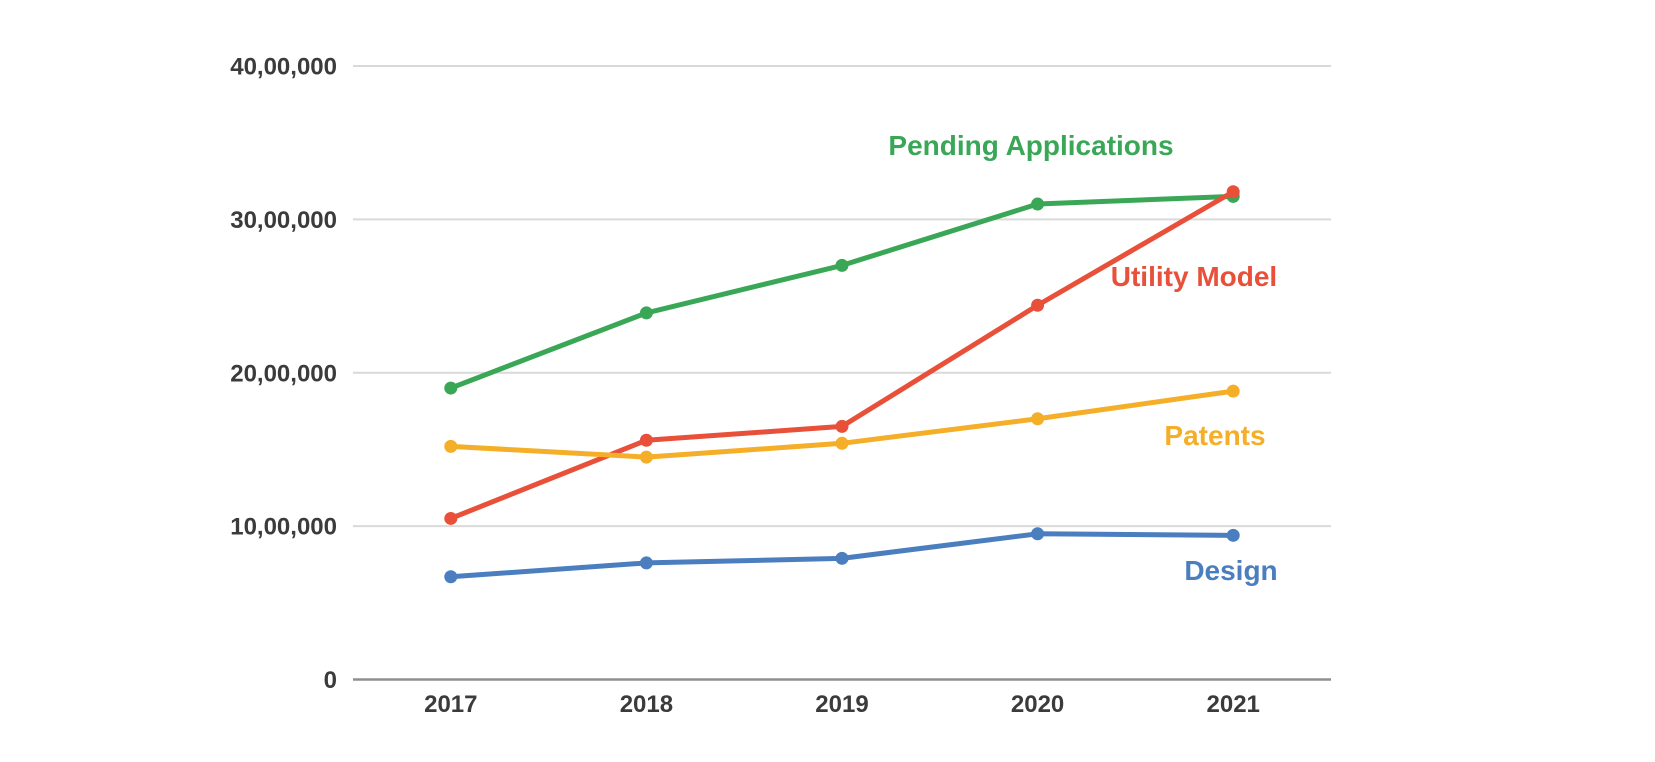 This screenshot has height=762, width=1655. I want to click on series-label-patents: Patents, so click(1214, 435).